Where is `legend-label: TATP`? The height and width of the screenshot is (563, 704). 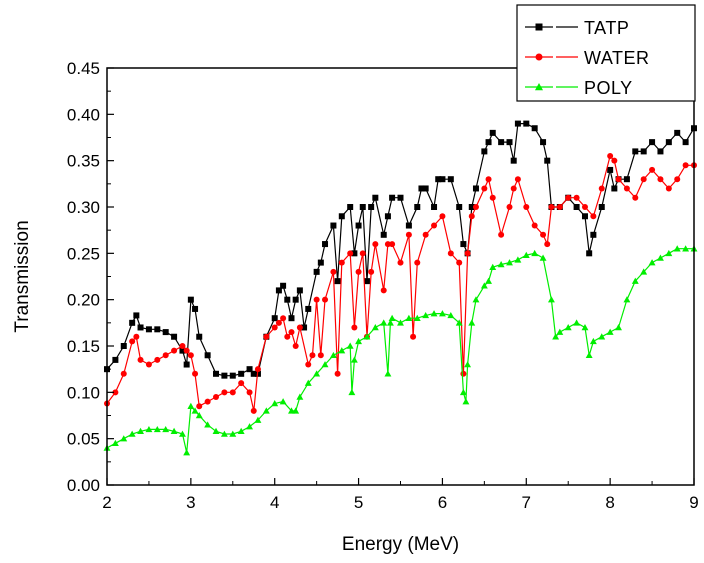 legend-label: TATP is located at coordinates (606, 28).